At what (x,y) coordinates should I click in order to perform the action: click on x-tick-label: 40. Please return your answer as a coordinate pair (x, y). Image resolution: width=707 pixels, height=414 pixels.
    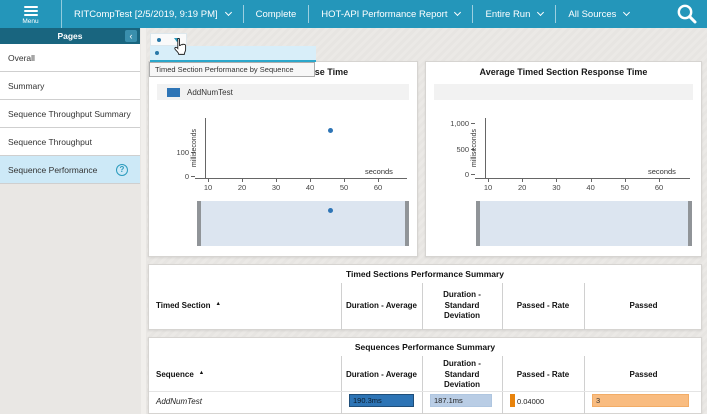
    Looking at the image, I should click on (590, 187).